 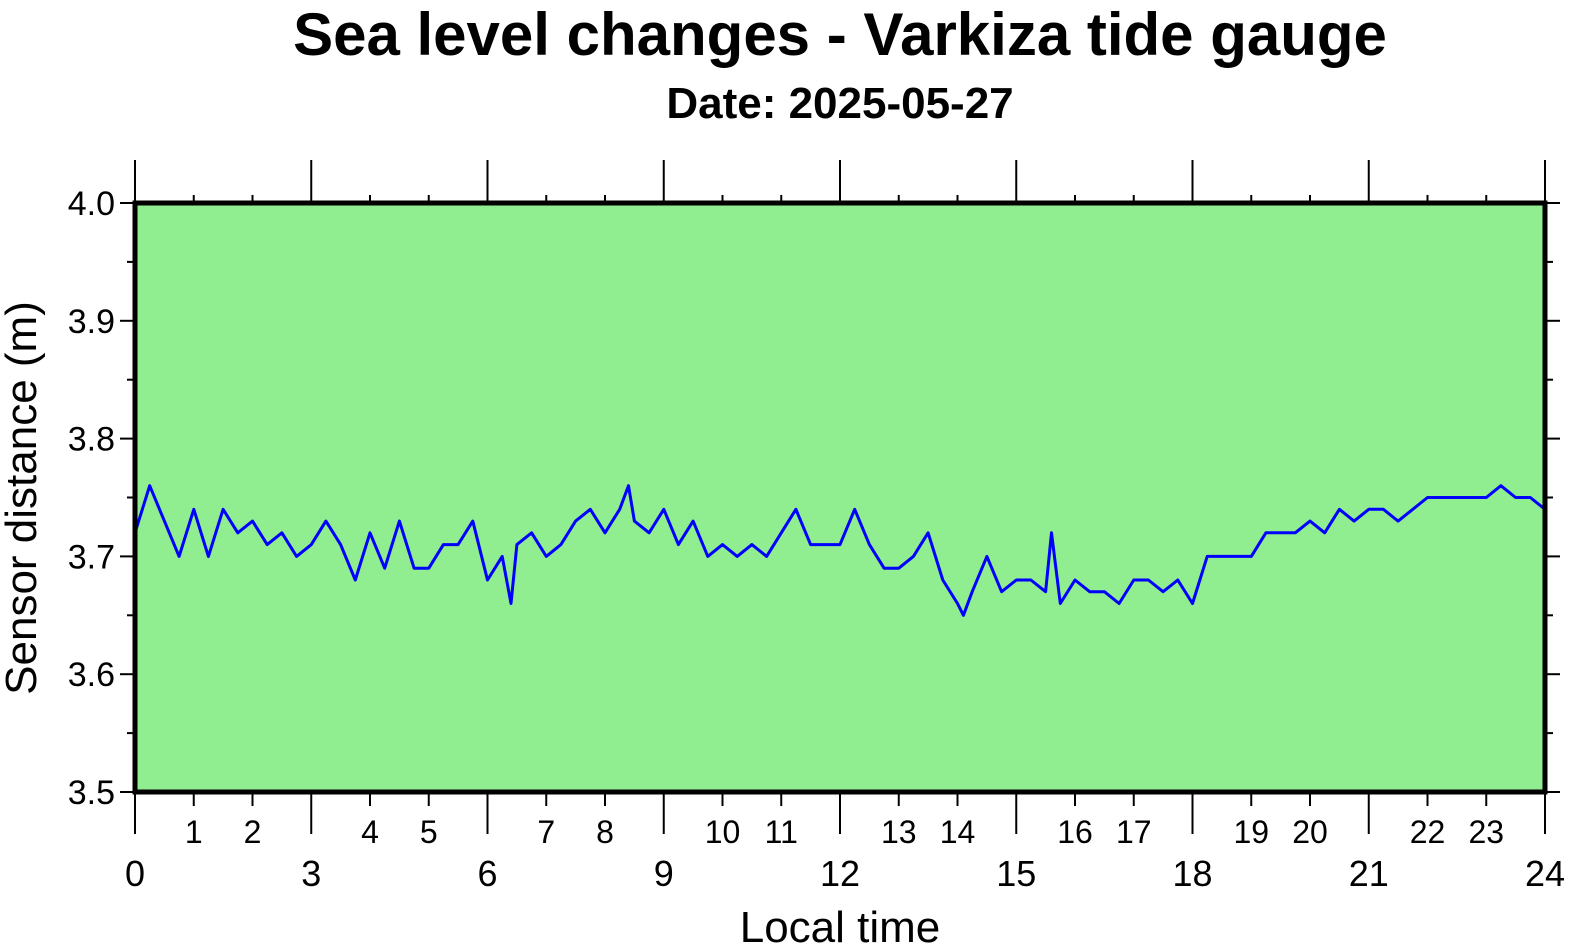 I want to click on chart-title: Sea level changes - Varkiza tide gauge, so click(x=840, y=34).